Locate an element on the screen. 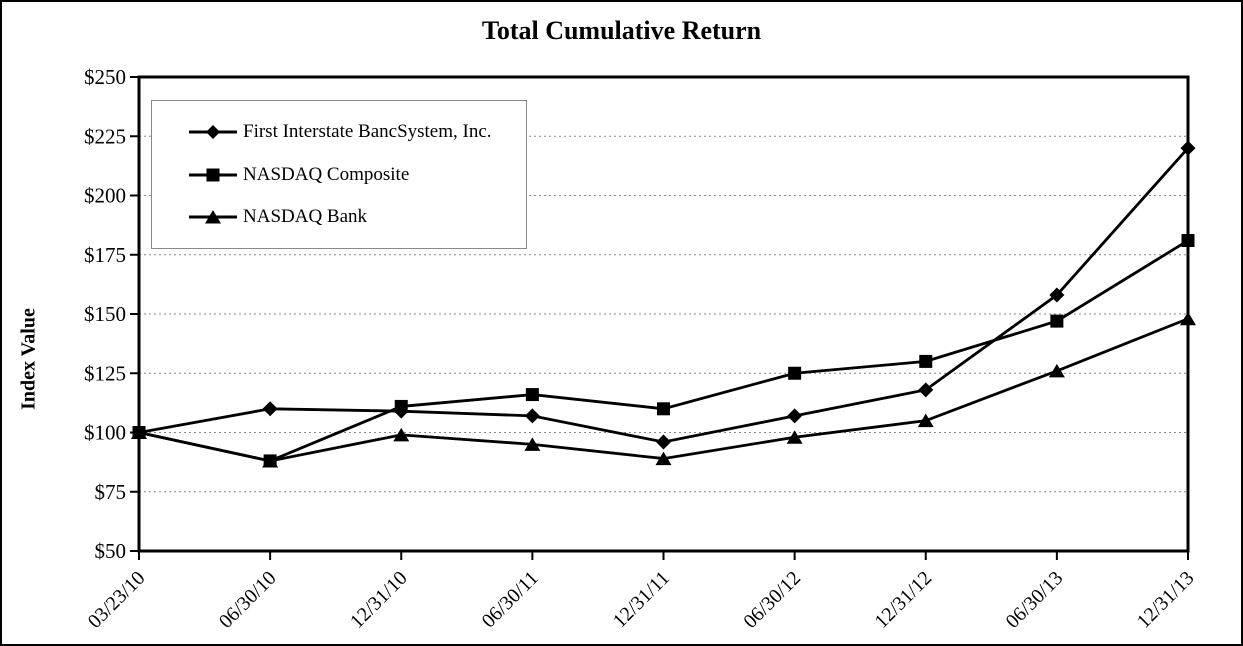  legend-item-first-interstate: First Interstate BancSystem, Inc. is located at coordinates (357, 132).